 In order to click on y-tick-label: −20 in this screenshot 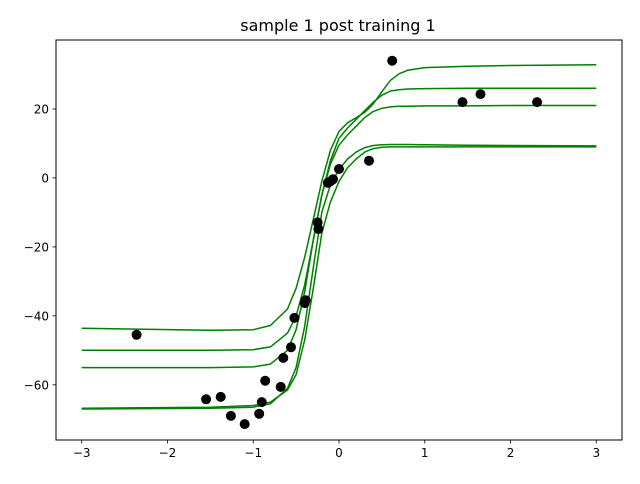, I will do `click(36, 247)`.